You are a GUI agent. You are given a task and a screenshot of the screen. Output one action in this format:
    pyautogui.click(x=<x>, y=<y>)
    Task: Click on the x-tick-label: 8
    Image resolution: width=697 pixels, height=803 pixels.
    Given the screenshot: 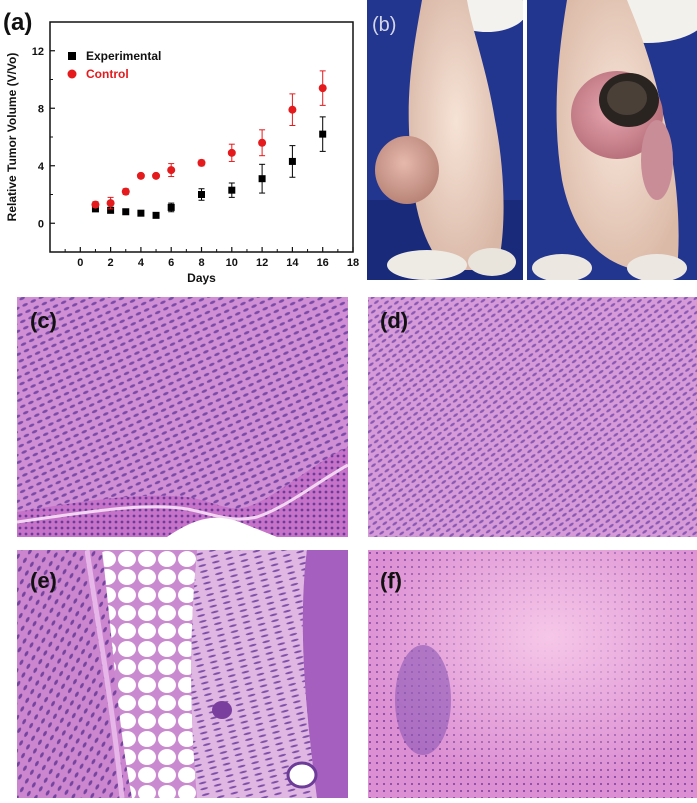 What is the action you would take?
    pyautogui.click(x=201, y=263)
    